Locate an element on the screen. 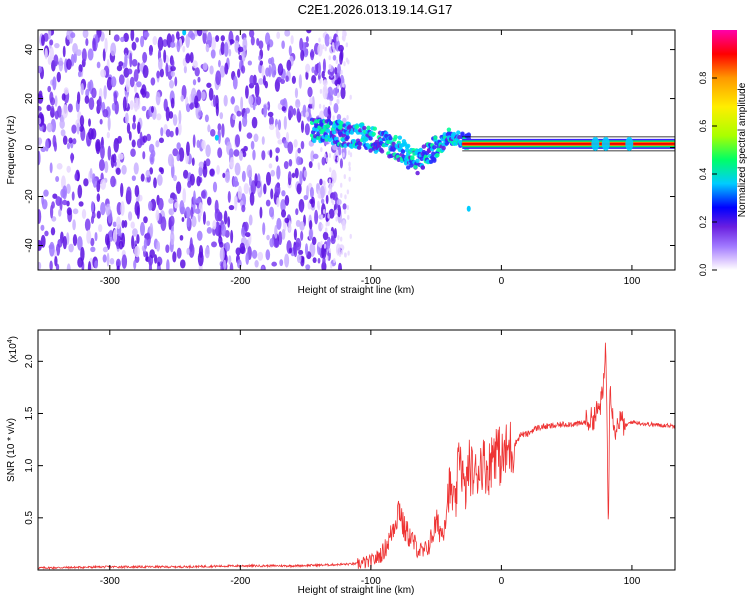 This screenshot has height=600, width=750. spectrogram-y-label: Frequency (Hz) is located at coordinates (11, 150).